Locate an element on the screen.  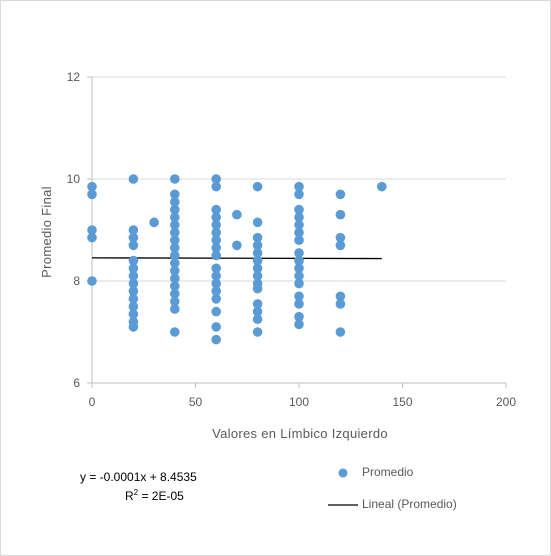
legend-marker-promedio is located at coordinates (343, 473).